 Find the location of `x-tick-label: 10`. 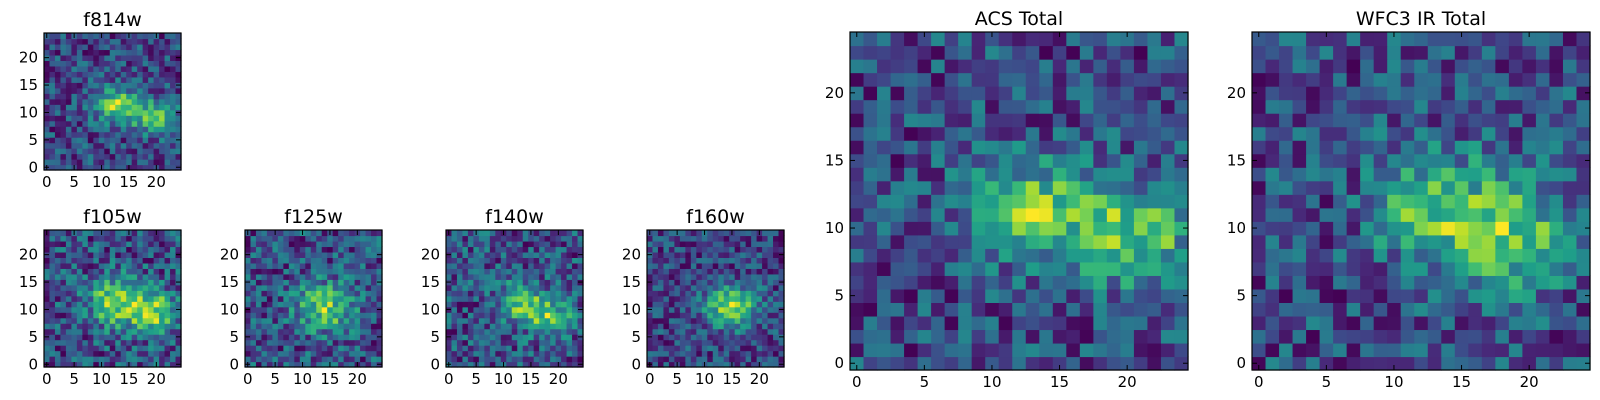

x-tick-label: 10 is located at coordinates (101, 379).